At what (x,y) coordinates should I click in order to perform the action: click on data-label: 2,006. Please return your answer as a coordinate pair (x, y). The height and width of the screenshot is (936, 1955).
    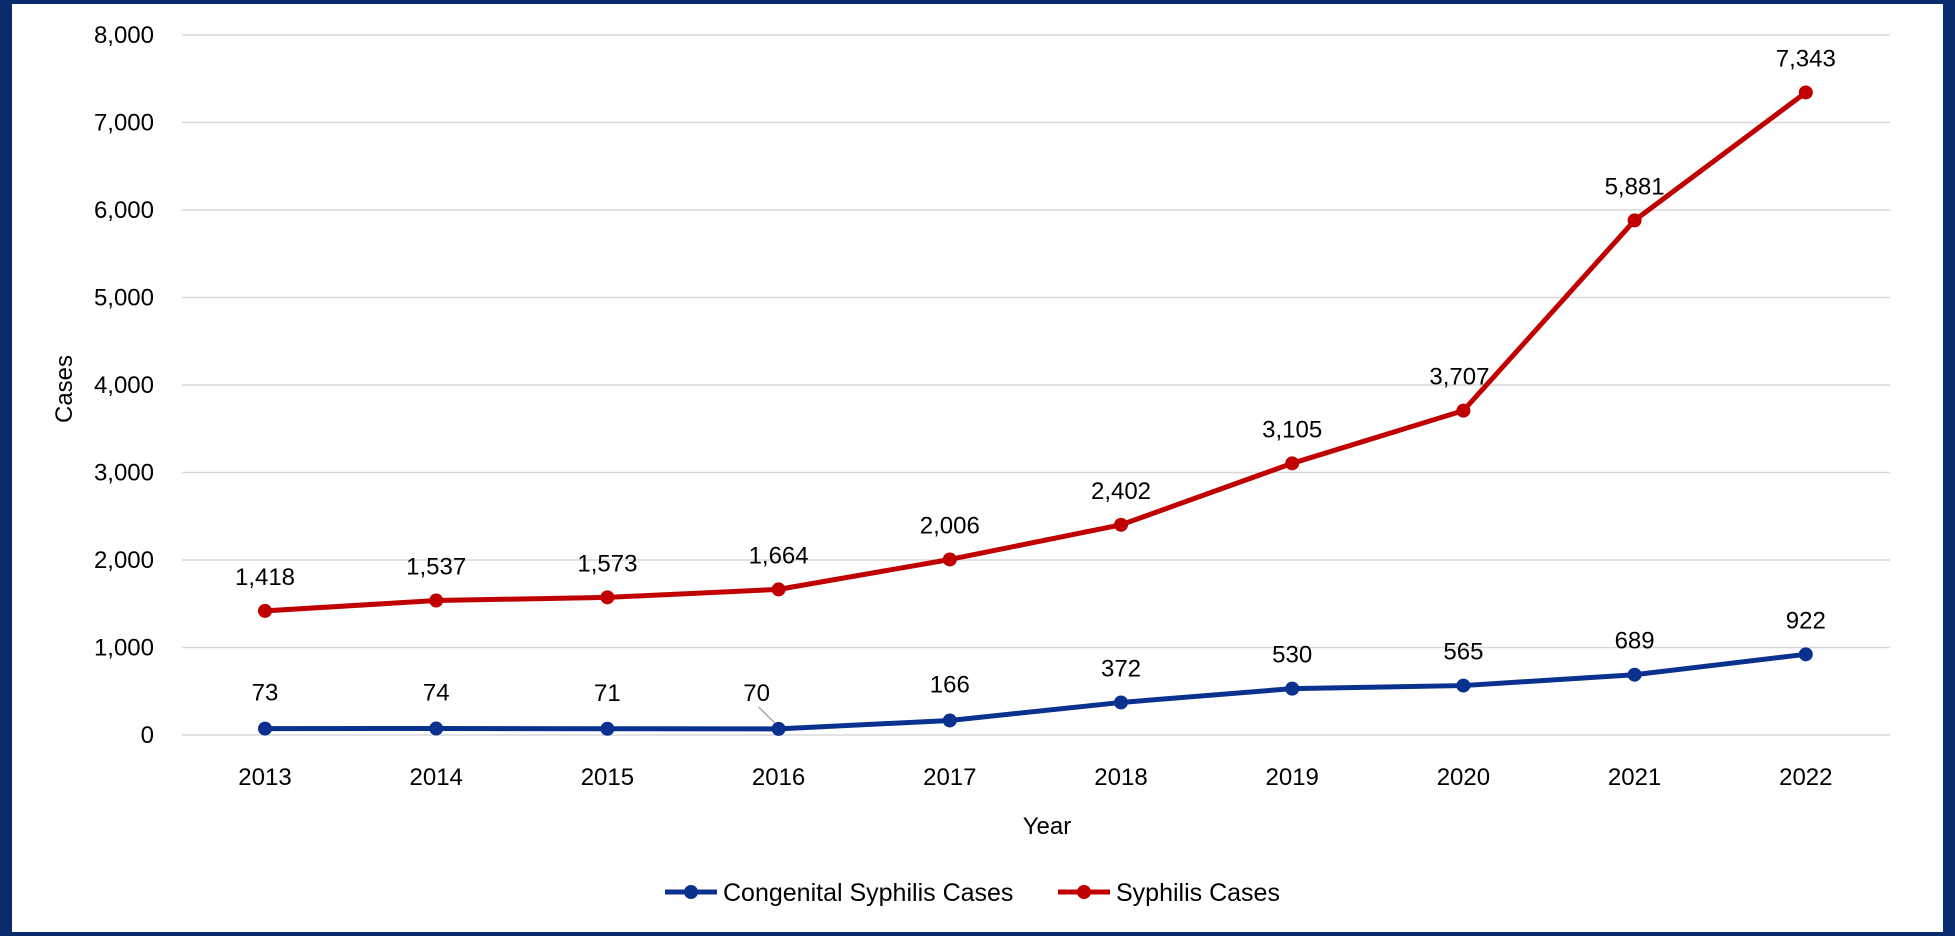
    Looking at the image, I should click on (950, 525).